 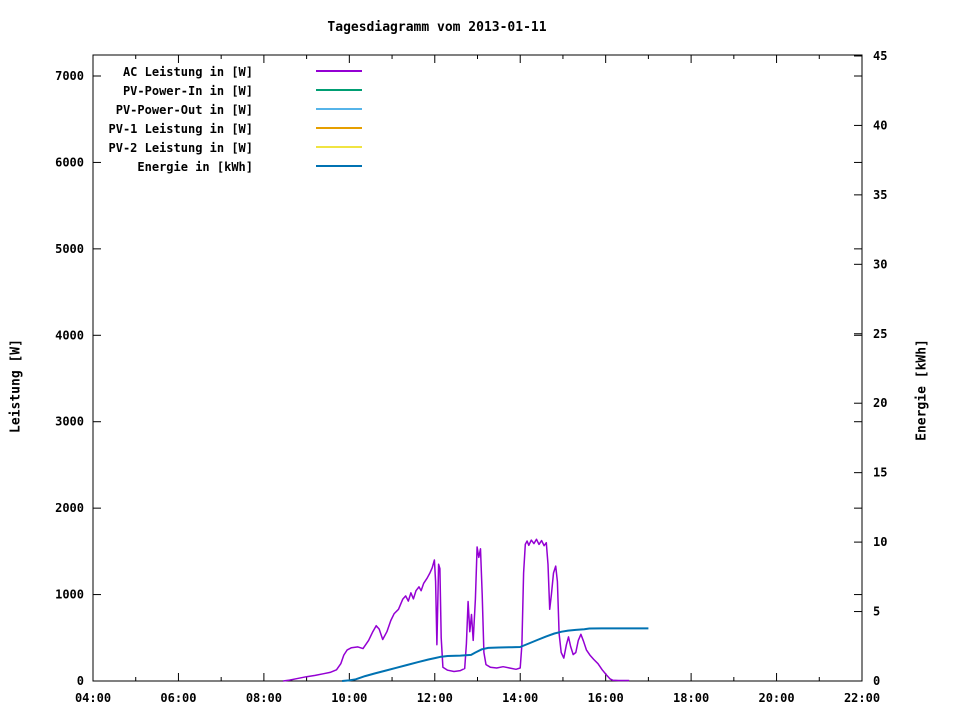 I want to click on legend-label: Energie in [kWh], so click(x=195, y=167).